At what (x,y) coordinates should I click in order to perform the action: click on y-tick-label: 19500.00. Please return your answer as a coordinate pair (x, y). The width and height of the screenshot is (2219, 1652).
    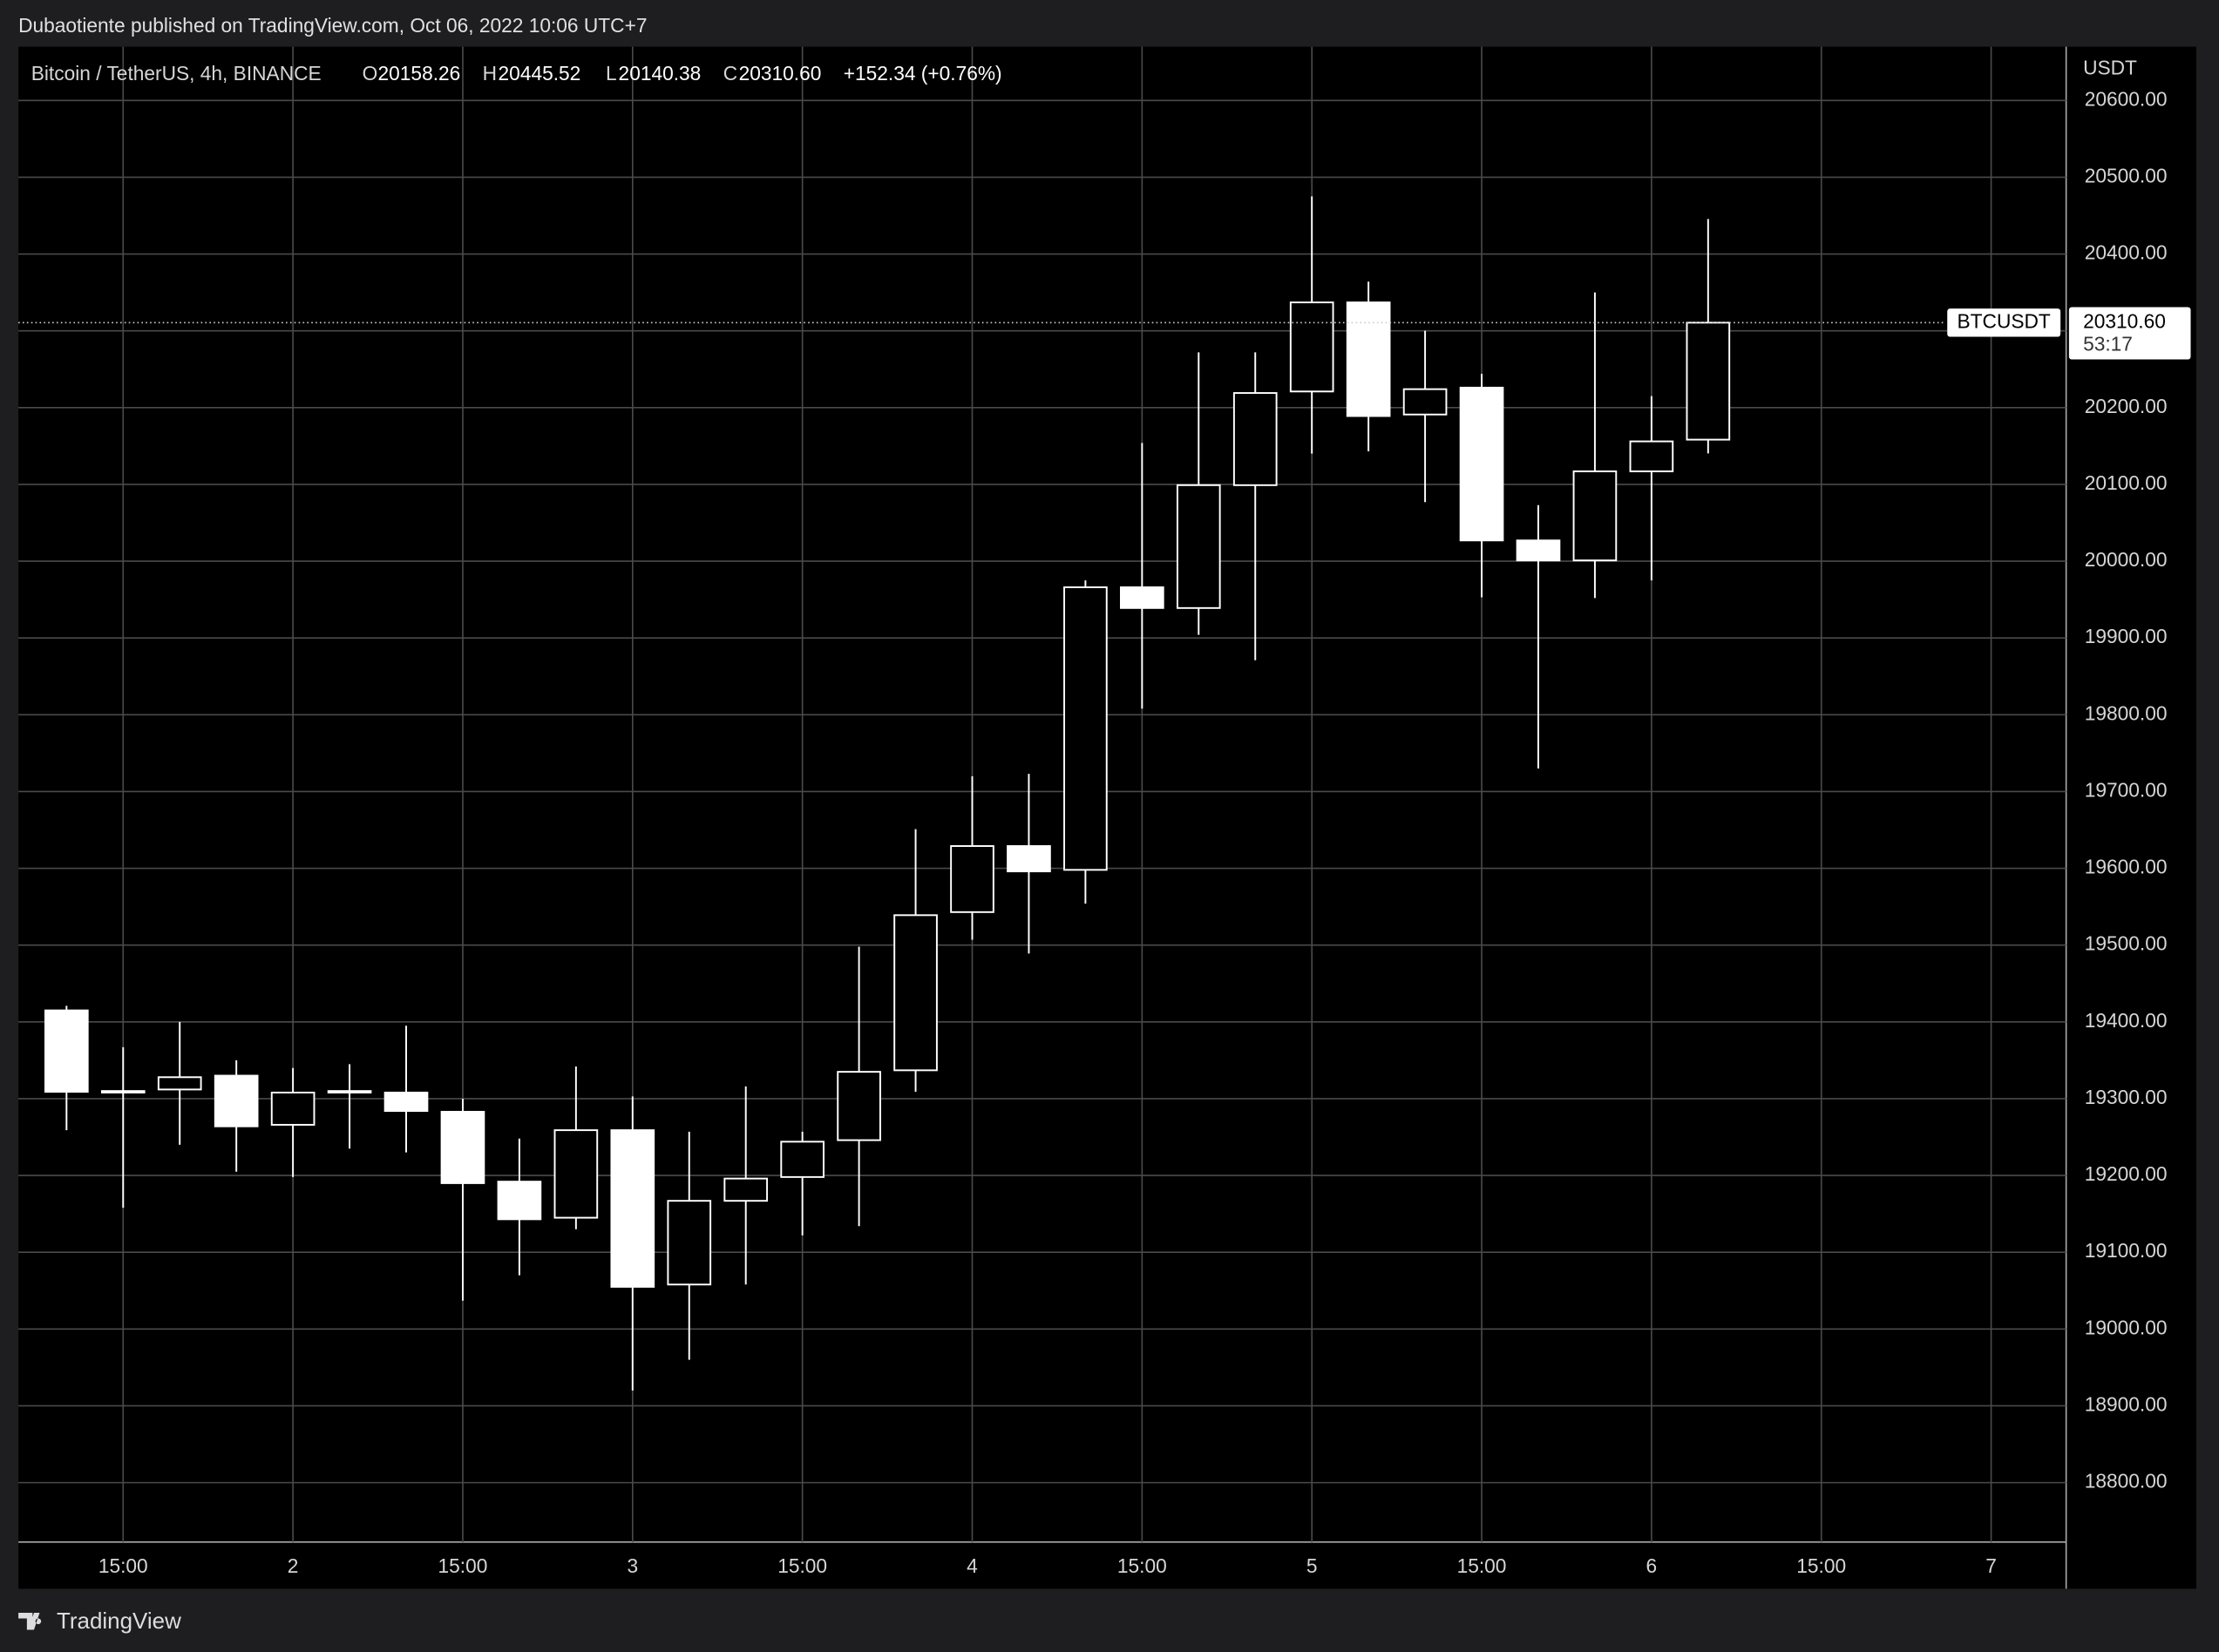
    Looking at the image, I should click on (2126, 943).